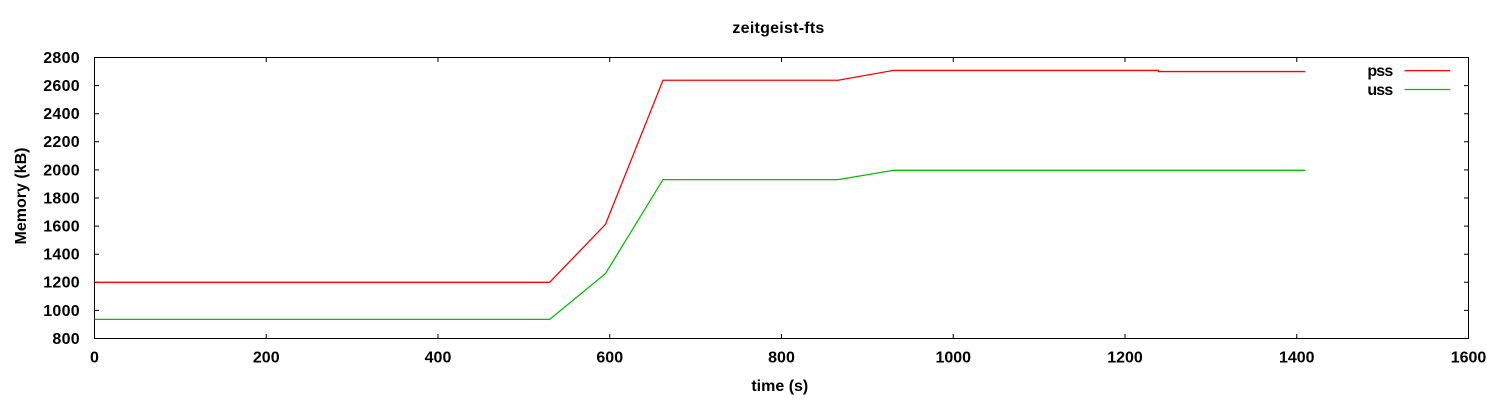 The width and height of the screenshot is (1500, 400). I want to click on svg-text: 600, so click(609, 358).